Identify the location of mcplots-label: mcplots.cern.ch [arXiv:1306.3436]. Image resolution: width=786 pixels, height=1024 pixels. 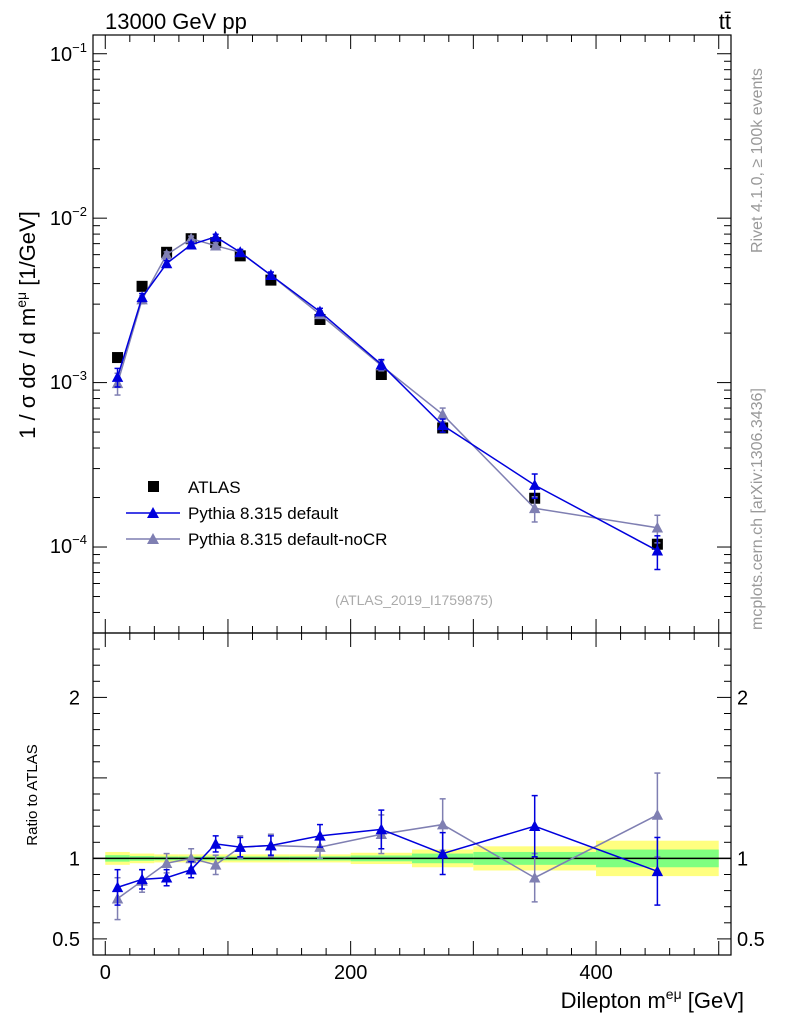
(757, 509).